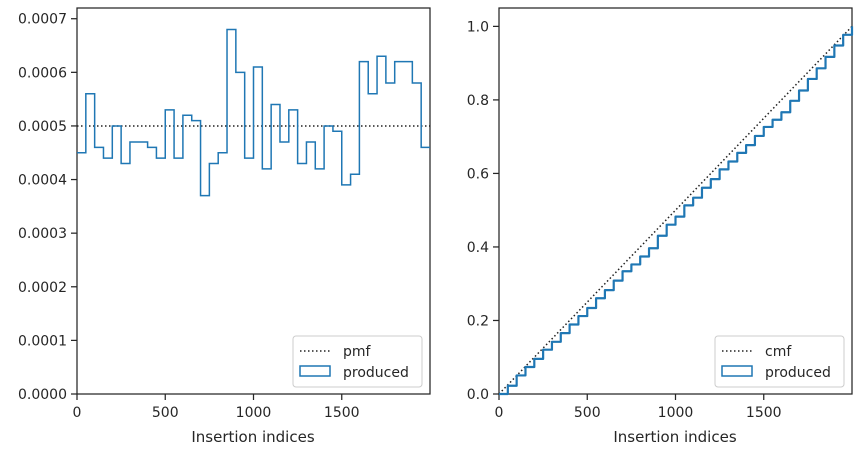 The image size is (861, 453). What do you see at coordinates (499, 413) in the screenshot?
I see `right-x-tick-label: 0` at bounding box center [499, 413].